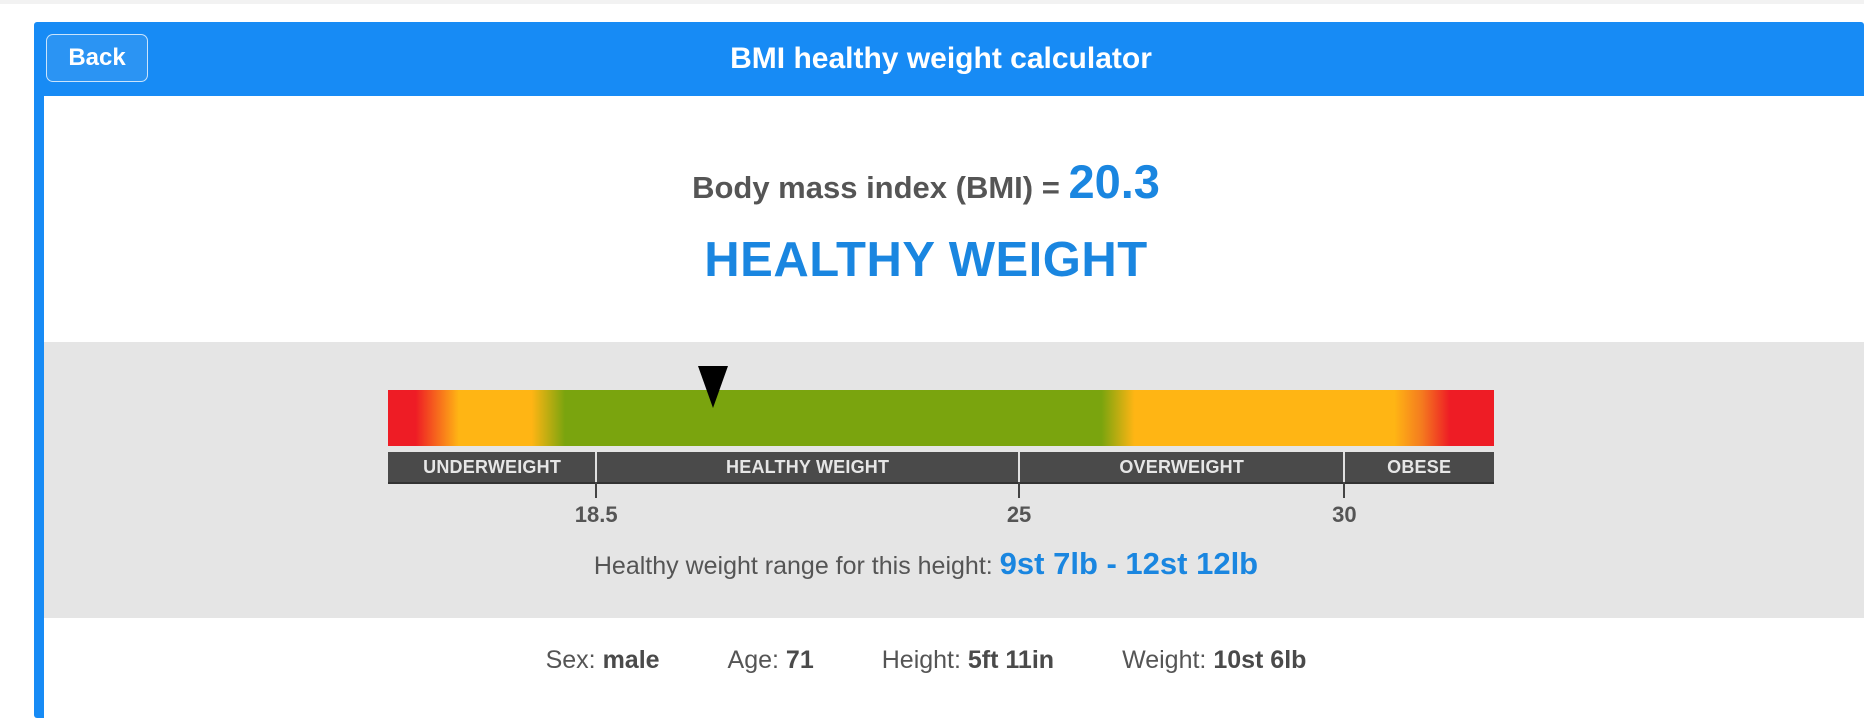 The image size is (1864, 718). I want to click on segment-underweight: UNDERWEIGHT, so click(492, 466).